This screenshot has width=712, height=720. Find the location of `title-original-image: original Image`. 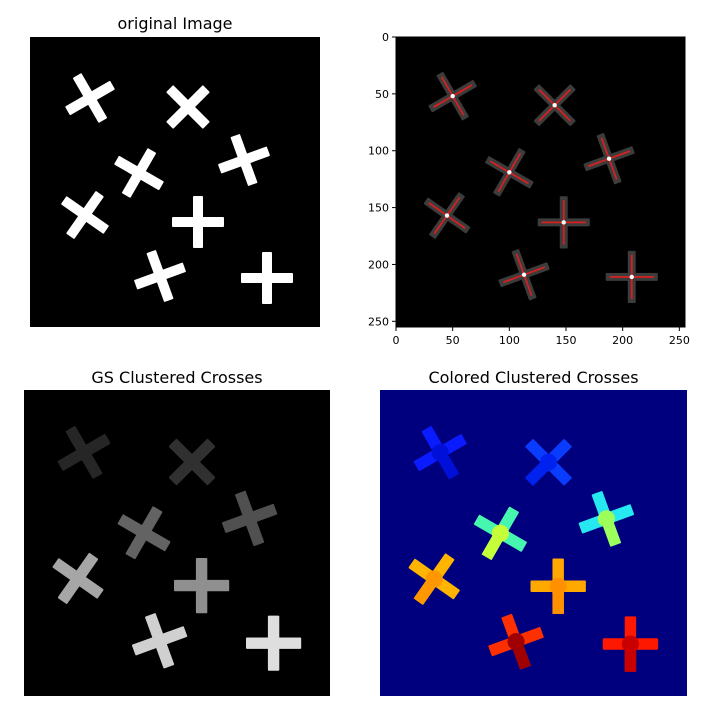

title-original-image: original Image is located at coordinates (175, 23).